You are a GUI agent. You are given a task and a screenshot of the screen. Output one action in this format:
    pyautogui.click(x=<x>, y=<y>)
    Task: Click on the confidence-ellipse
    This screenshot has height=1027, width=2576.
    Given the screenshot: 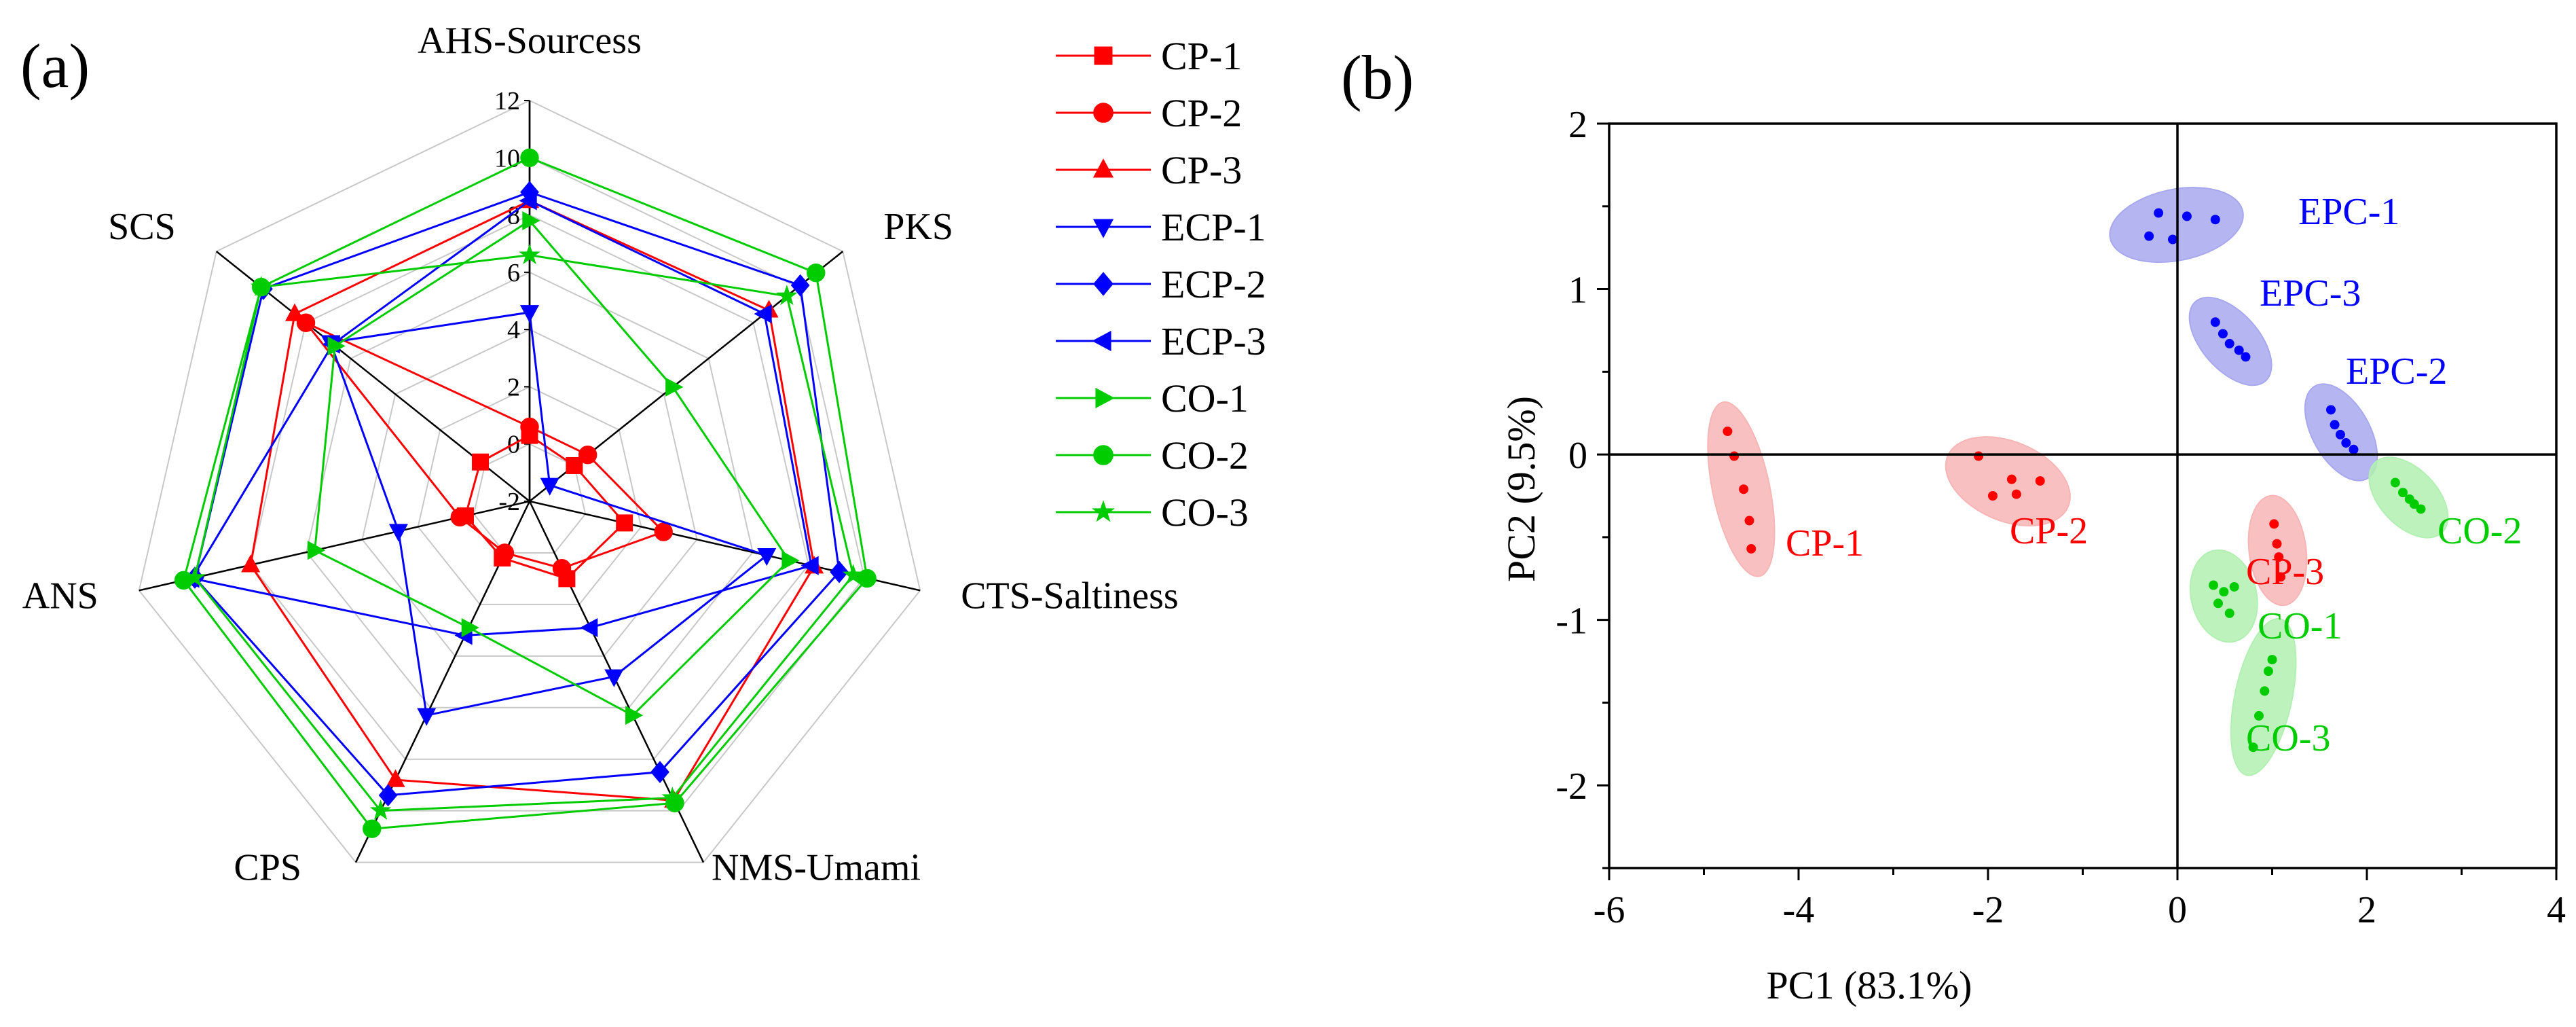 What is the action you would take?
    pyautogui.click(x=2277, y=550)
    